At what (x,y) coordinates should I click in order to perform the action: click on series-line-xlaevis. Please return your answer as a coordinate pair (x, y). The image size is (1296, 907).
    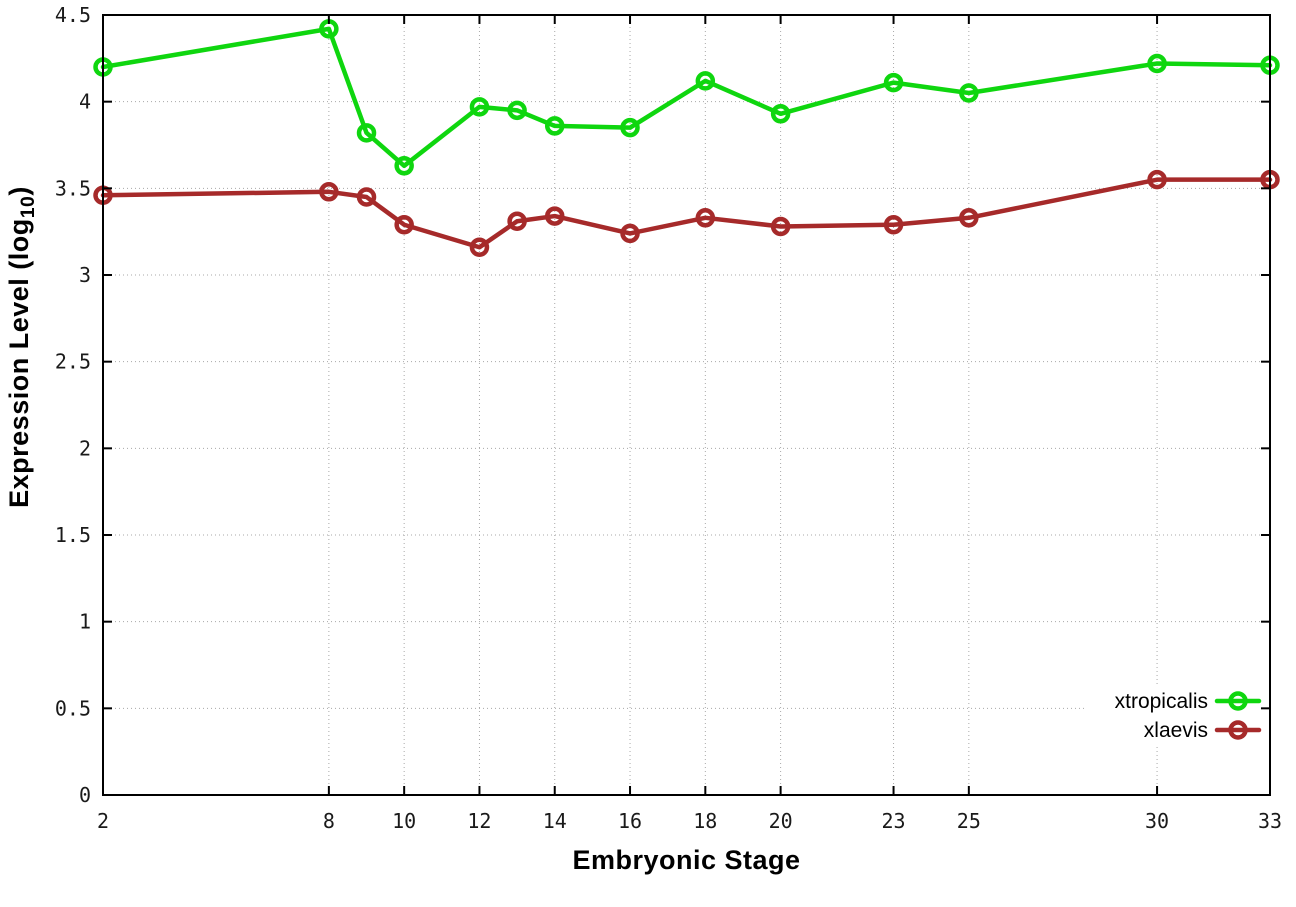
    Looking at the image, I should click on (686, 213).